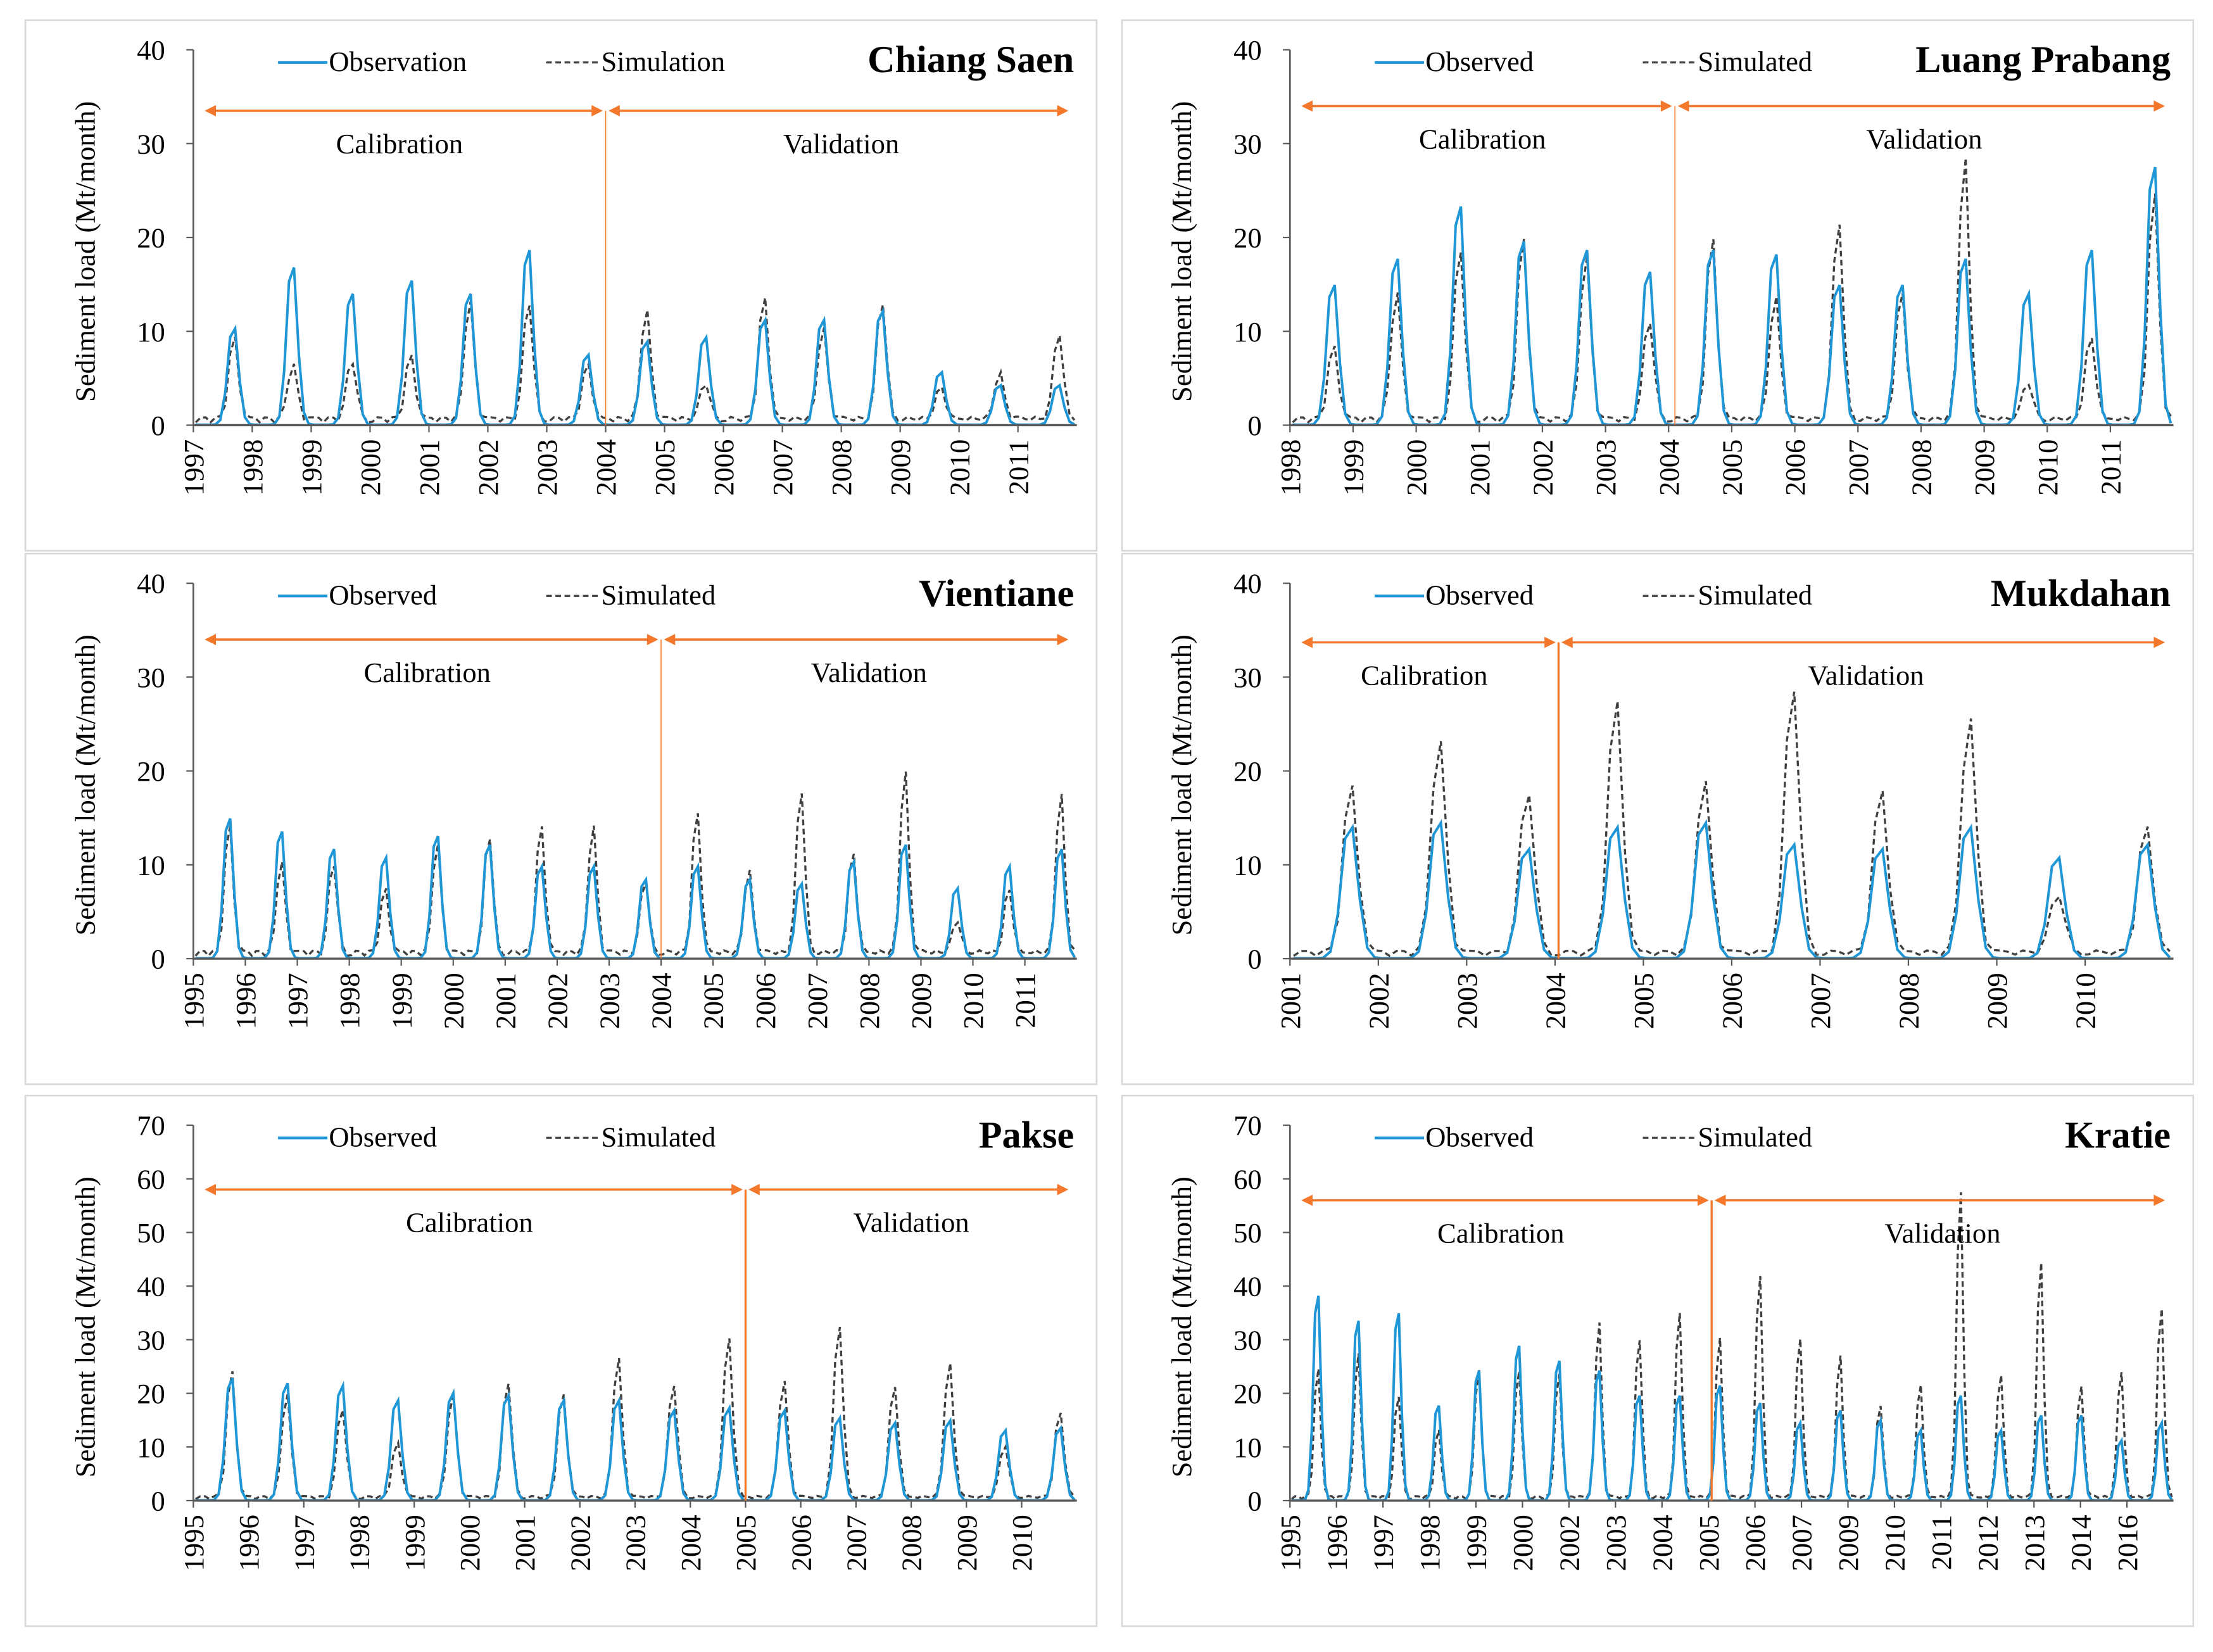 The width and height of the screenshot is (2213, 1652). What do you see at coordinates (970, 60) in the screenshot?
I see `chart-title: Chiang Saen` at bounding box center [970, 60].